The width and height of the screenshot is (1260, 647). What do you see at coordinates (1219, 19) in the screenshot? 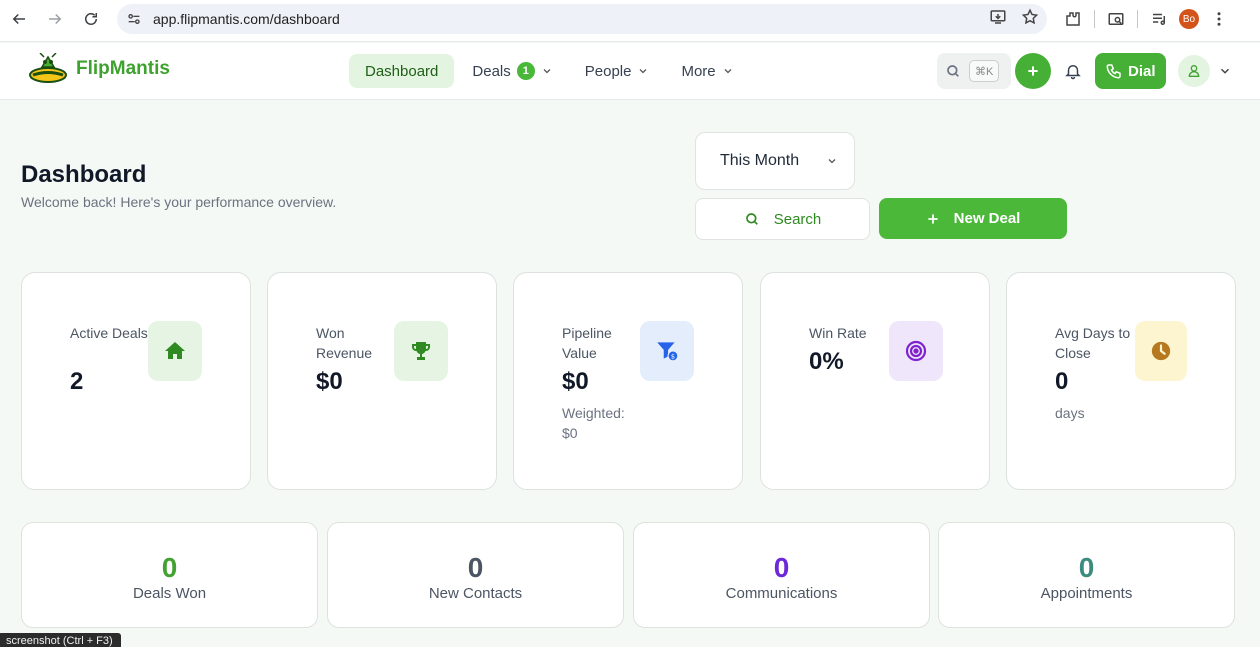
I see `browser-menu-icon` at bounding box center [1219, 19].